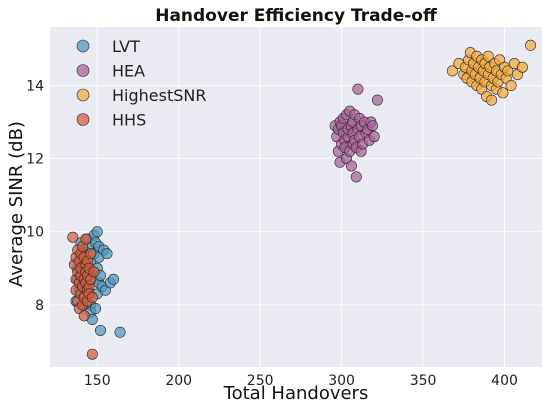  What do you see at coordinates (16, 204) in the screenshot?
I see `y-axis-label: Average SINR (dB)` at bounding box center [16, 204].